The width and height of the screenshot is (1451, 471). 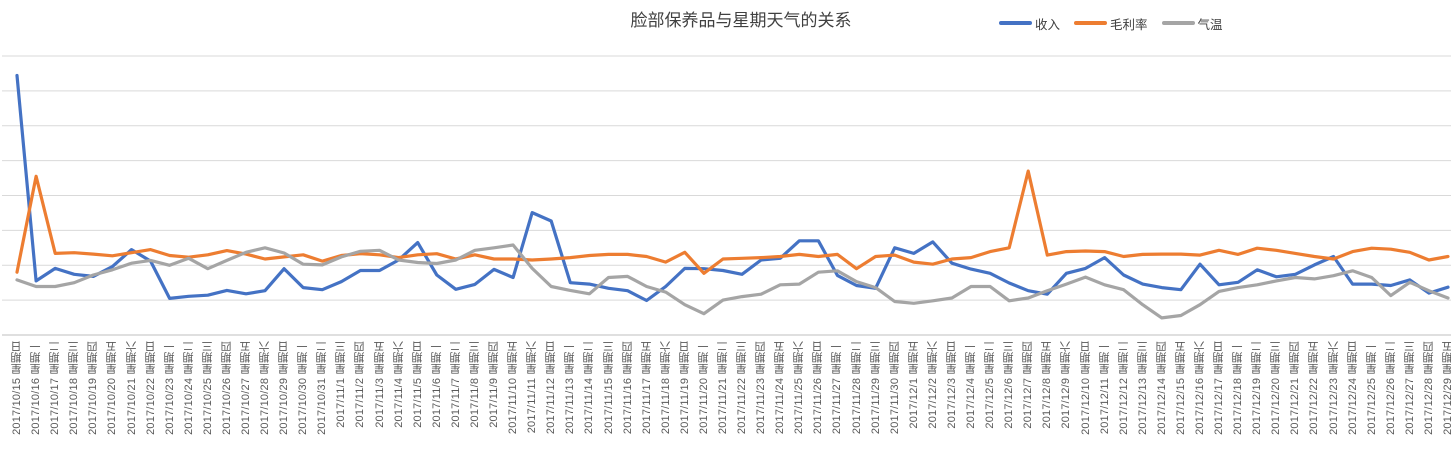 I want to click on x-axis-label: 2017/12/1 星期五, so click(x=913, y=385).